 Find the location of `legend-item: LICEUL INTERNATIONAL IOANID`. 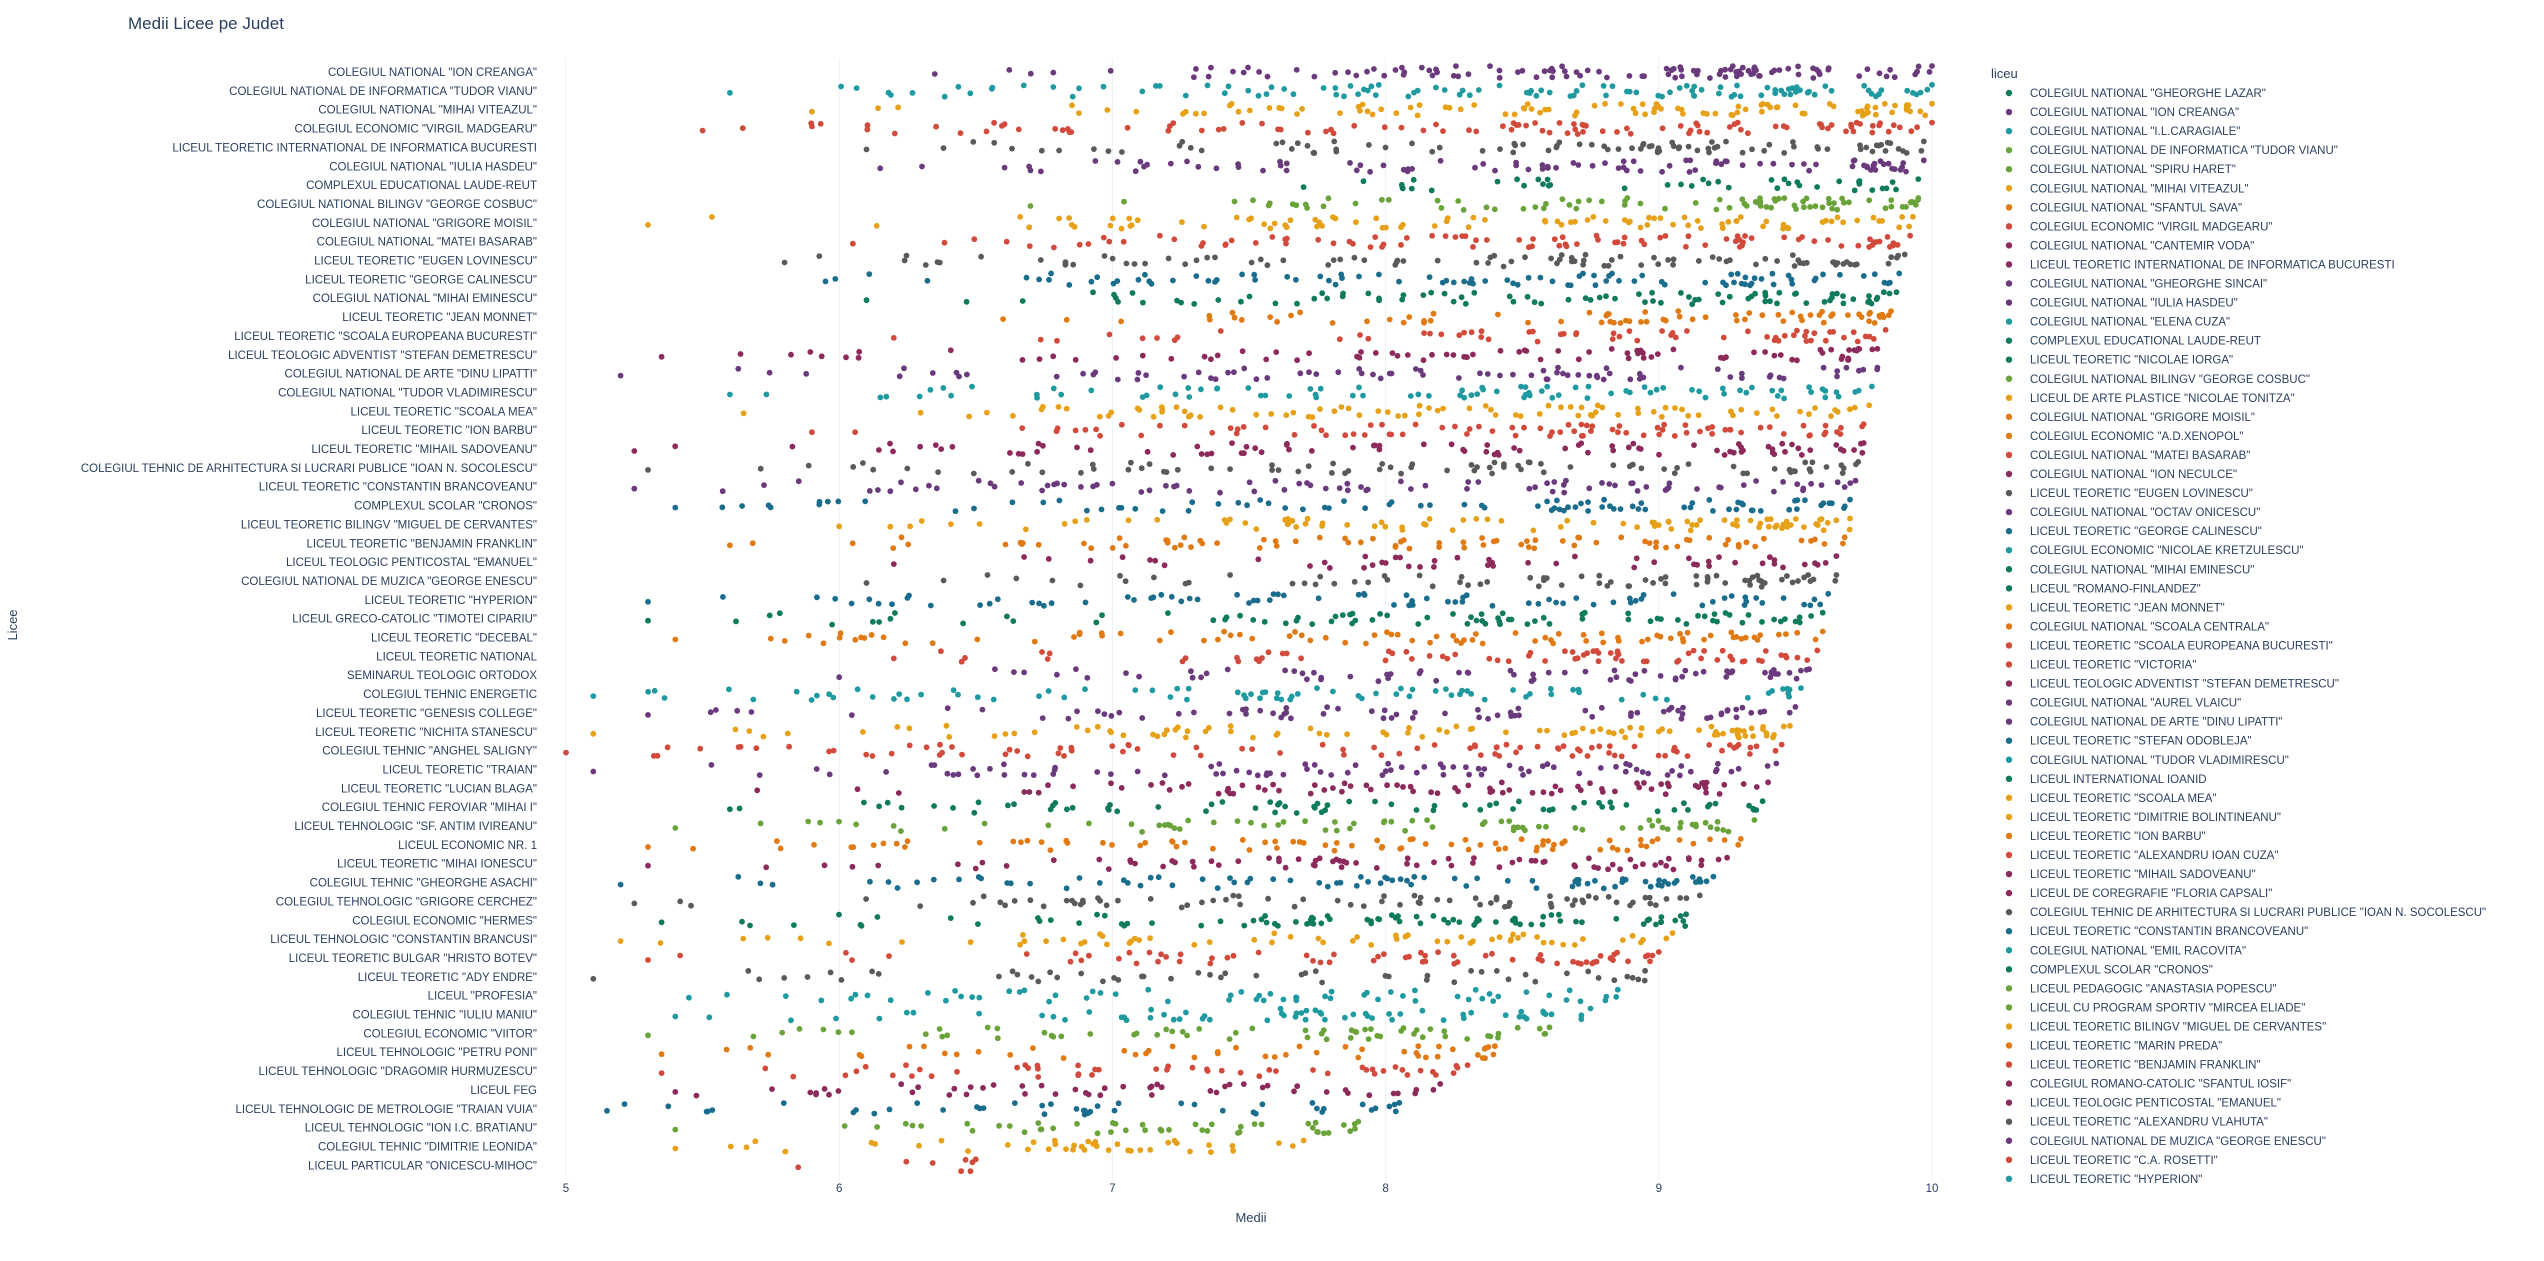

legend-item: LICEUL INTERNATIONAL IOANID is located at coordinates (2106, 780).